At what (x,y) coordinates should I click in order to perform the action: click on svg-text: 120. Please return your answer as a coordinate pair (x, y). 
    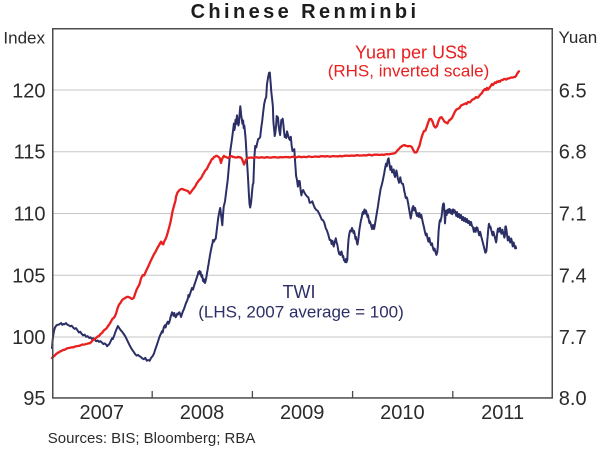
    Looking at the image, I should click on (28, 91).